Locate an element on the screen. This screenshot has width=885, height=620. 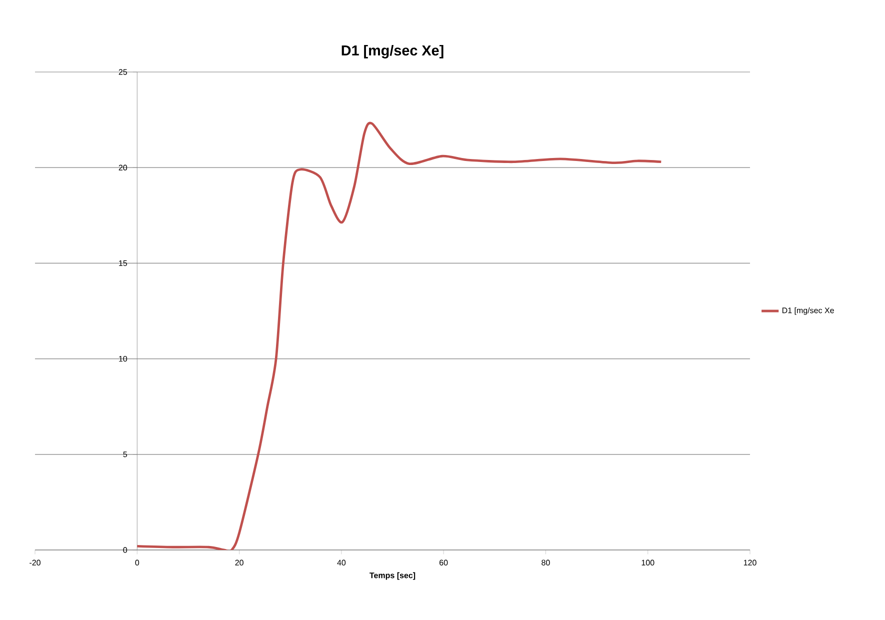
x-tick-label: 80 is located at coordinates (546, 563).